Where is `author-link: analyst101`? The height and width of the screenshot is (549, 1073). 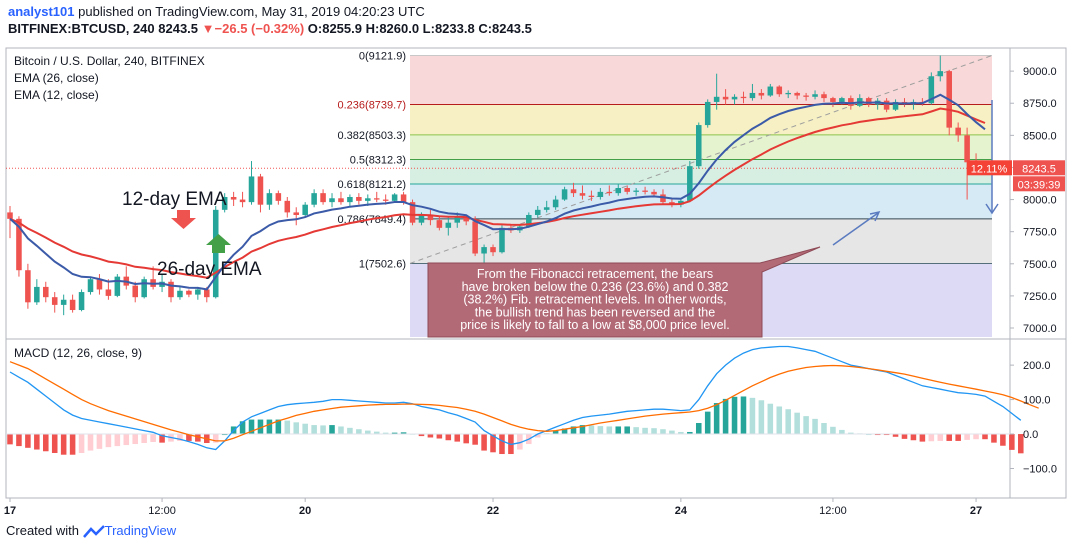 author-link: analyst101 is located at coordinates (41, 11).